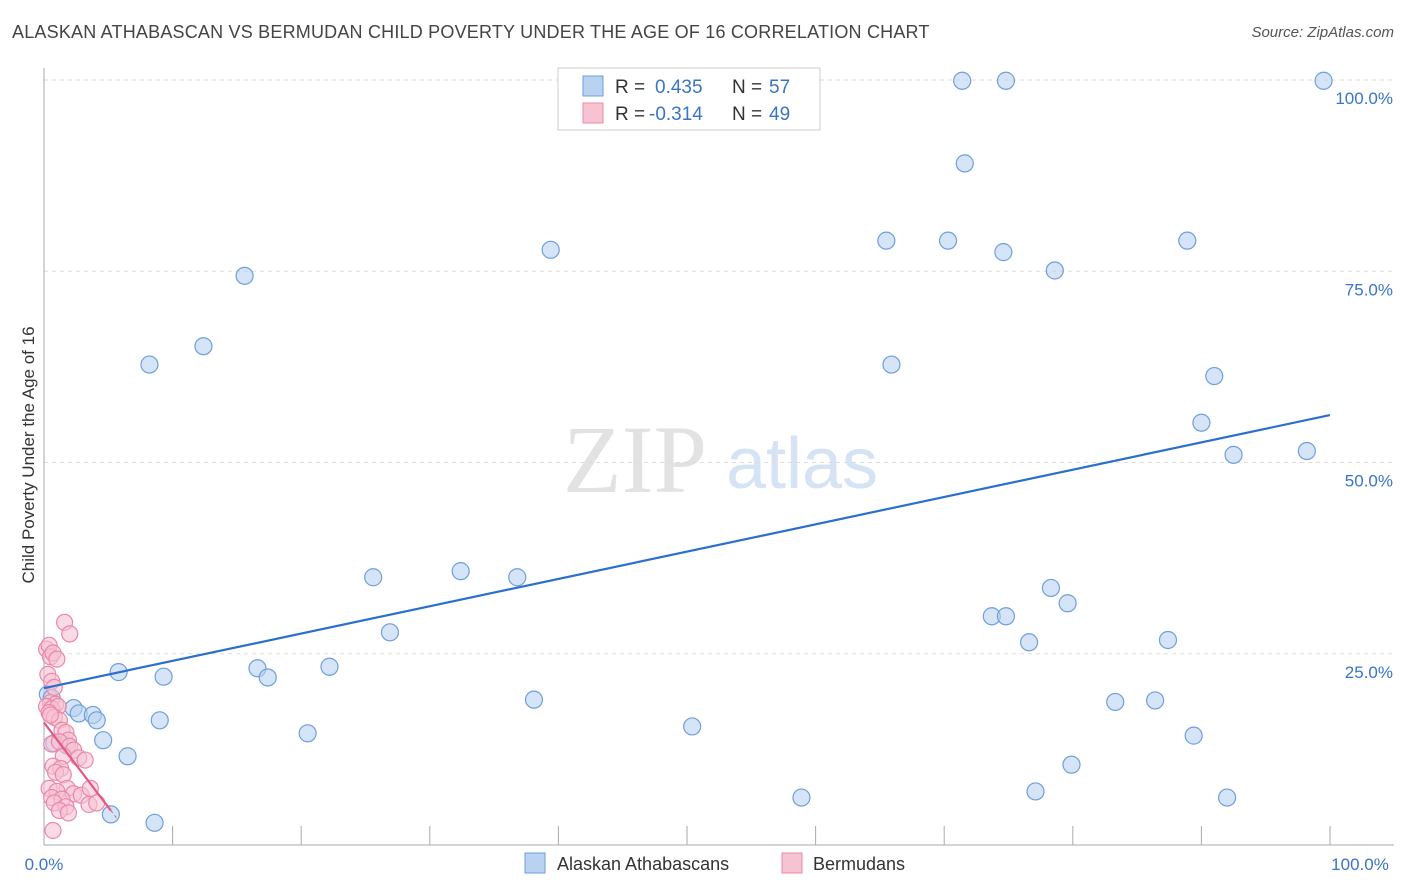  Describe the element at coordinates (859, 864) in the screenshot. I see `bottom-legend-label-pink: Bermudans` at that location.